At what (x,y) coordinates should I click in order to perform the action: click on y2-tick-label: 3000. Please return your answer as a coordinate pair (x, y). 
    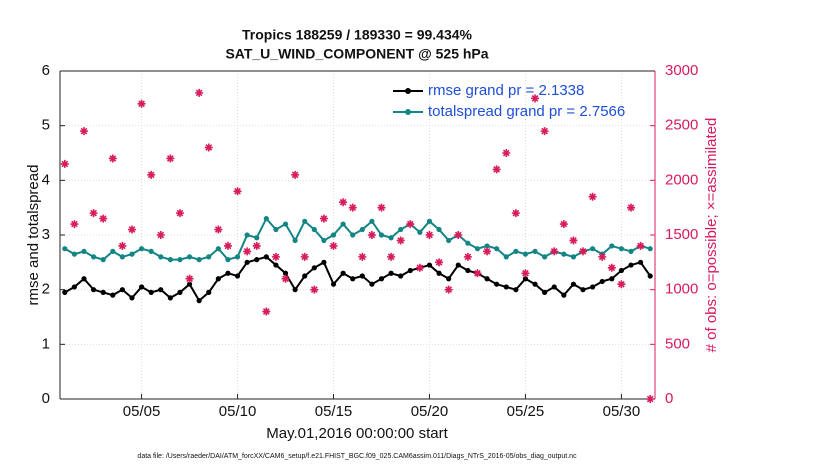
    Looking at the image, I should click on (681, 70).